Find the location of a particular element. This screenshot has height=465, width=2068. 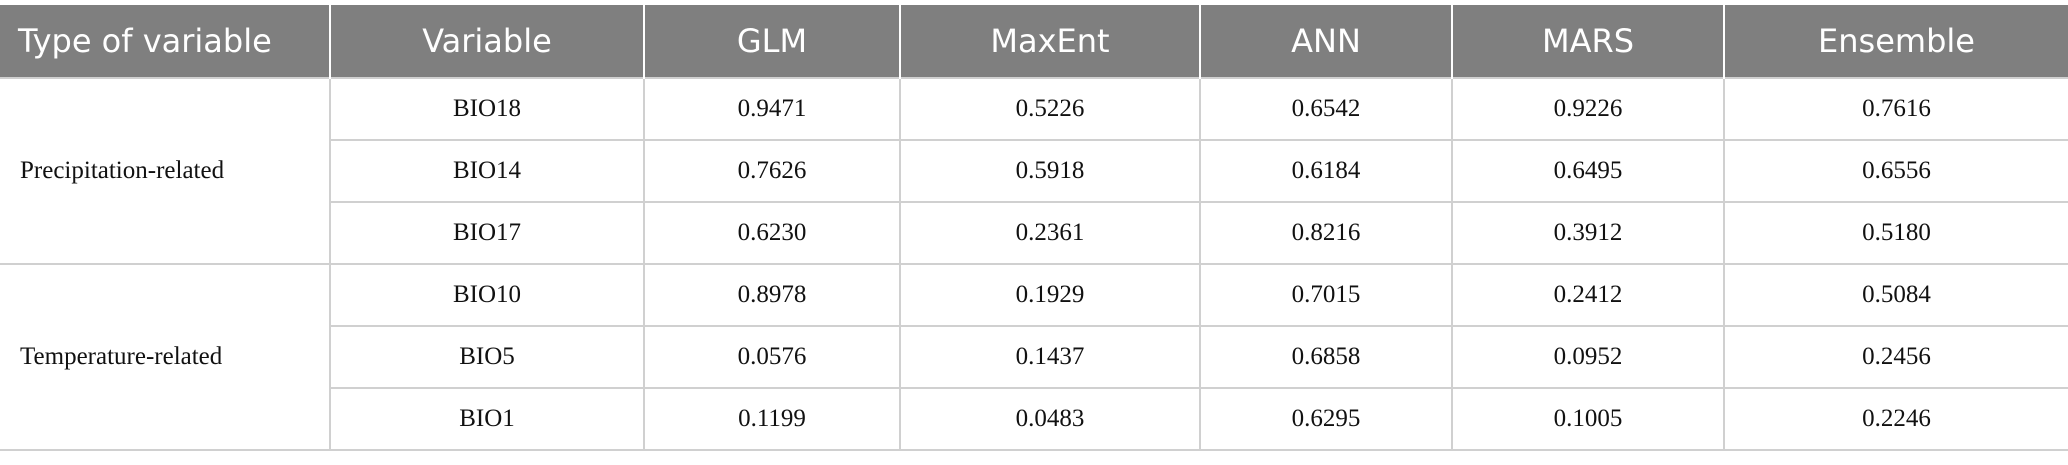

table-row: BIO17 0.6230 0.2361 0.8216 0.3912 0.5180 is located at coordinates (1034, 233).